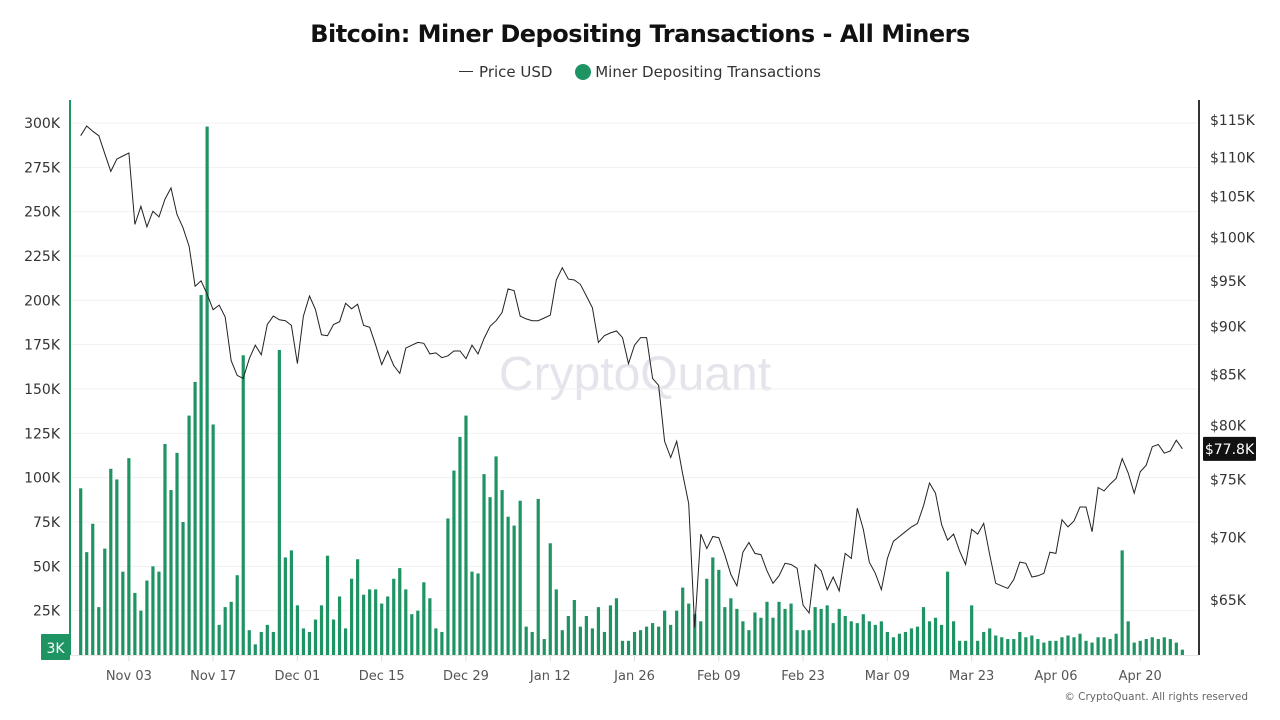 The height and width of the screenshot is (720, 1280). I want to click on left-axis-tick-label: 275K, so click(42, 168).